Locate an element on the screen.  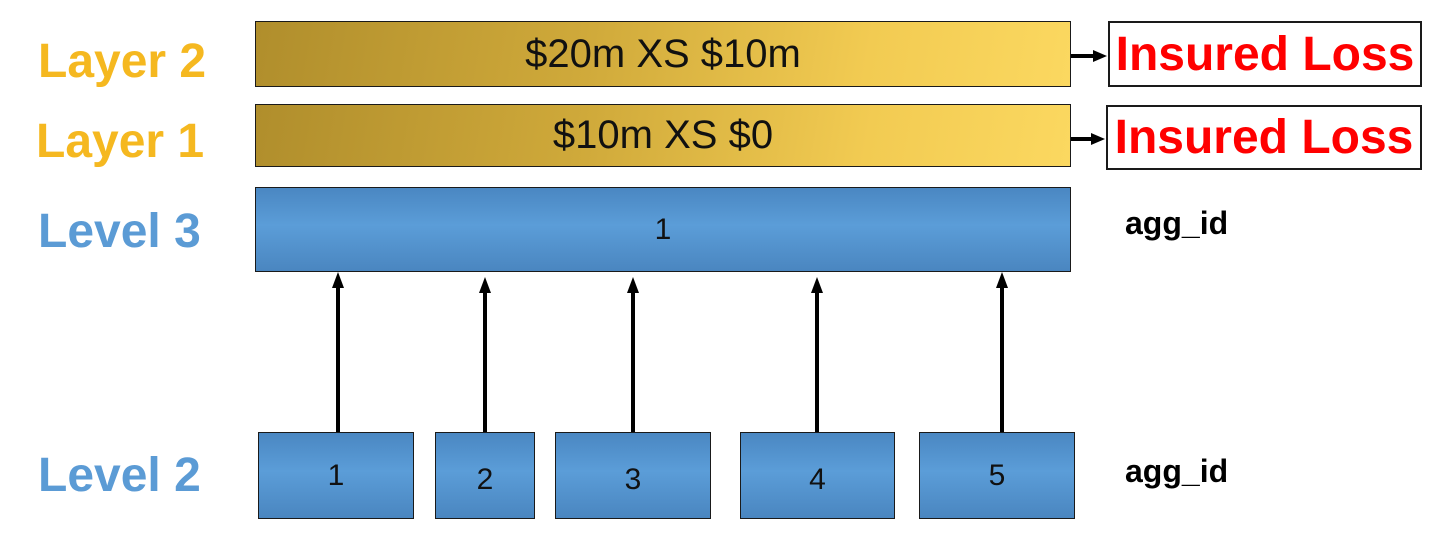
level-2-box-1-label: 1 is located at coordinates (336, 475).